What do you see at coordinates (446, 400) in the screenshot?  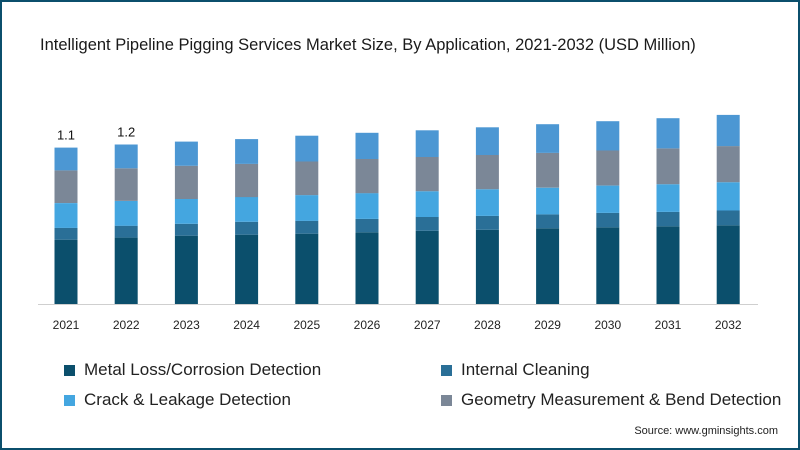 I see `legend-swatch-geometry` at bounding box center [446, 400].